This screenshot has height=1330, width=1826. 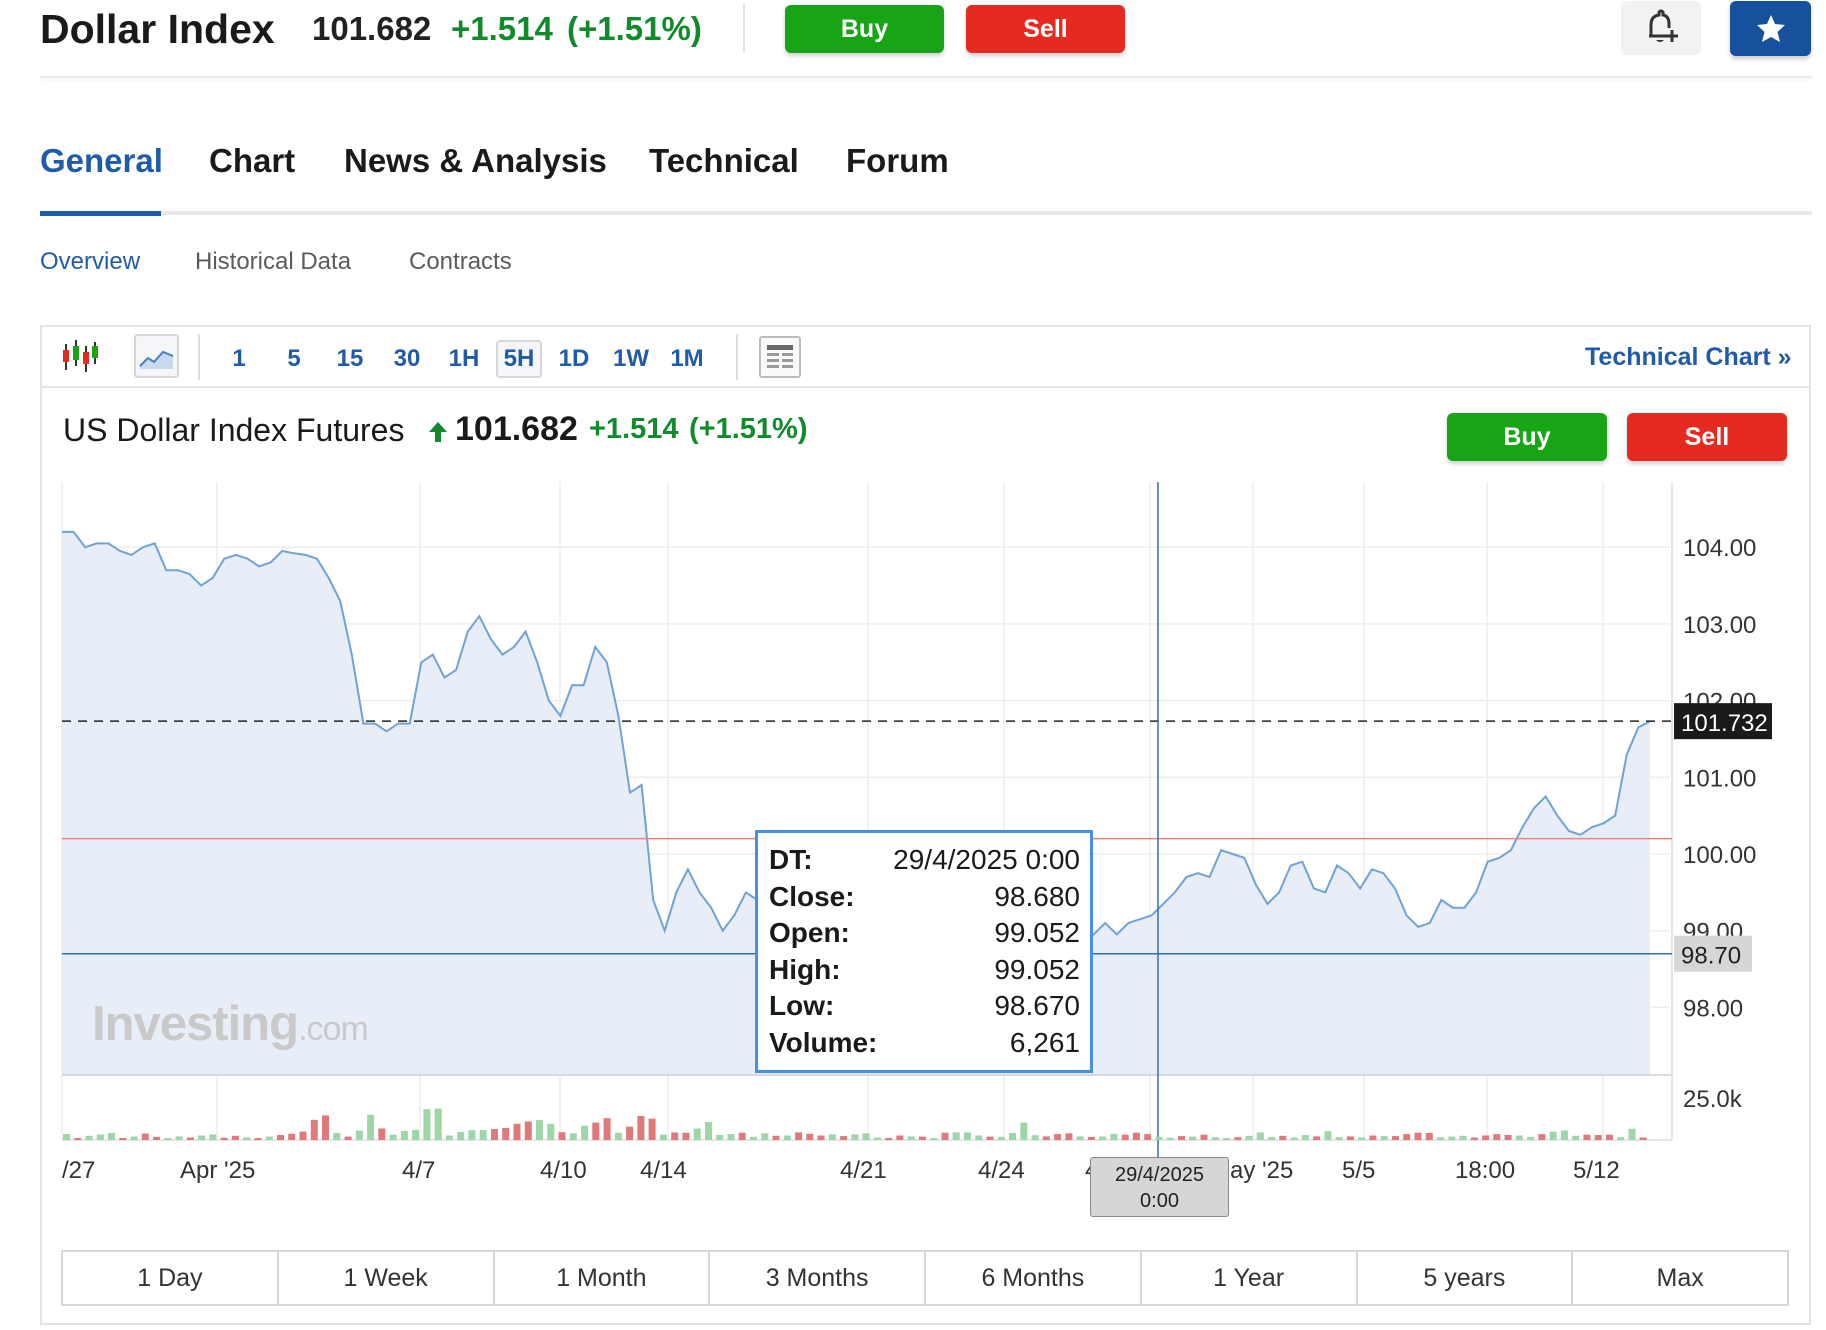 I want to click on timeframe-30: 30, so click(x=407, y=358).